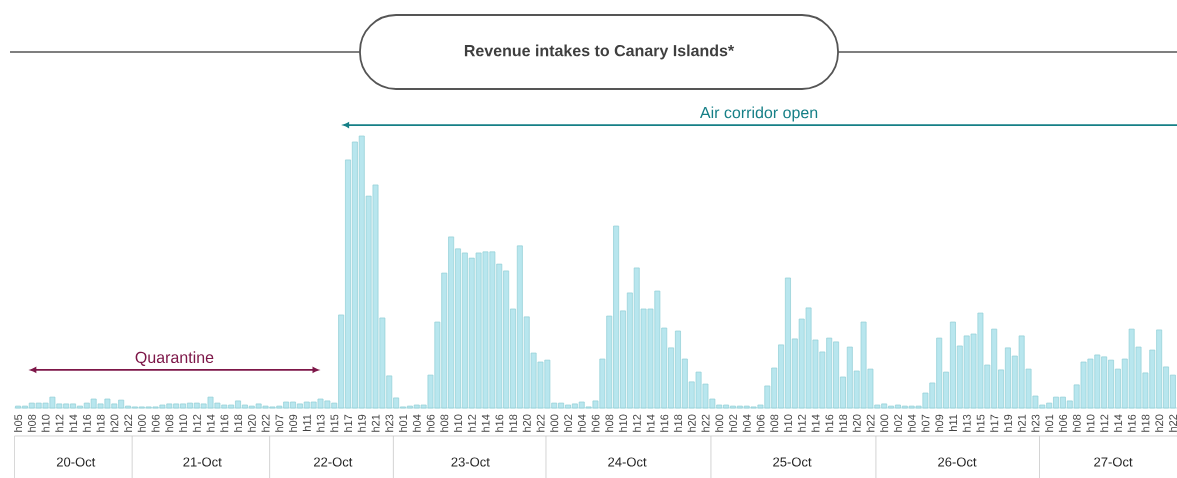 This screenshot has width=1177, height=478. What do you see at coordinates (18, 423) in the screenshot?
I see `x-tick-label: h05` at bounding box center [18, 423].